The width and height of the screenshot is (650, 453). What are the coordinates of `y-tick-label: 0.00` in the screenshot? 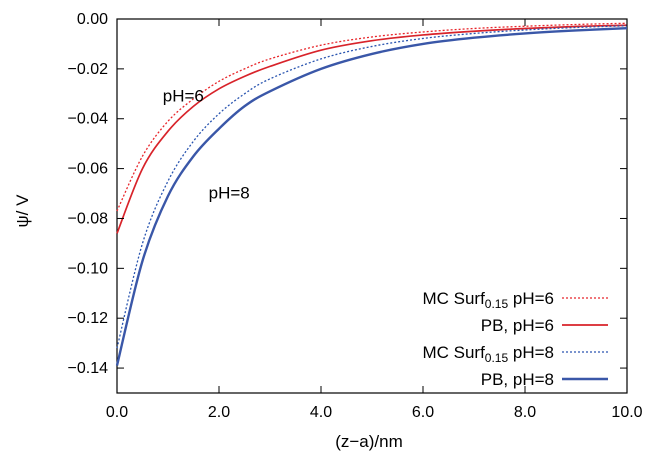 It's located at (92, 19).